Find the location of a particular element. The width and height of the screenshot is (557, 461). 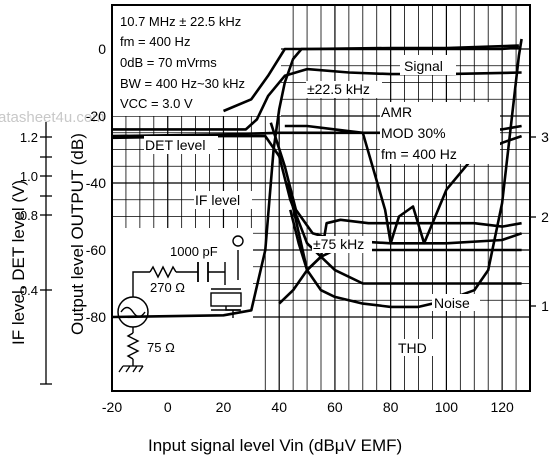

left-tick-label-v: 1.0 is located at coordinates (29, 176).